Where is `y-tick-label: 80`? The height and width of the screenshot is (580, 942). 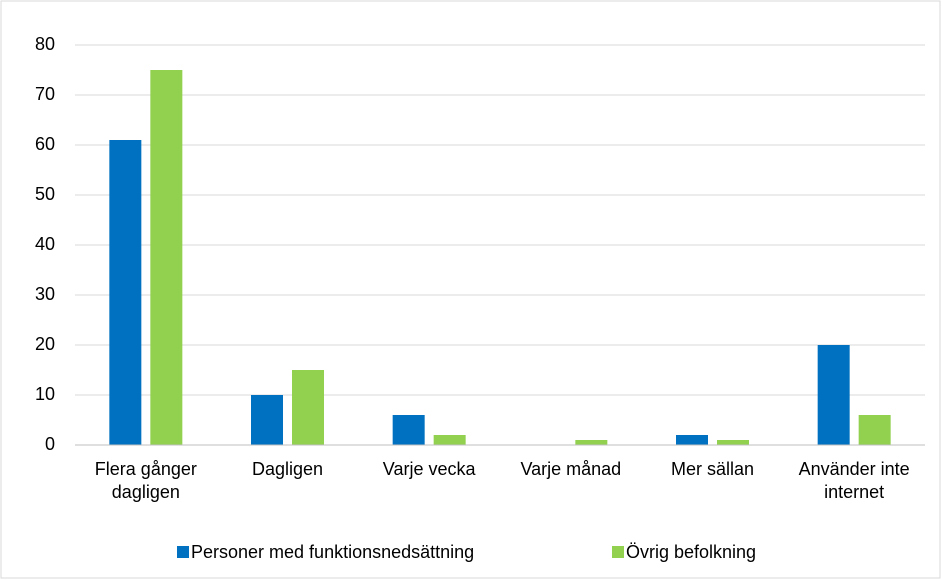
y-tick-label: 80 is located at coordinates (45, 44).